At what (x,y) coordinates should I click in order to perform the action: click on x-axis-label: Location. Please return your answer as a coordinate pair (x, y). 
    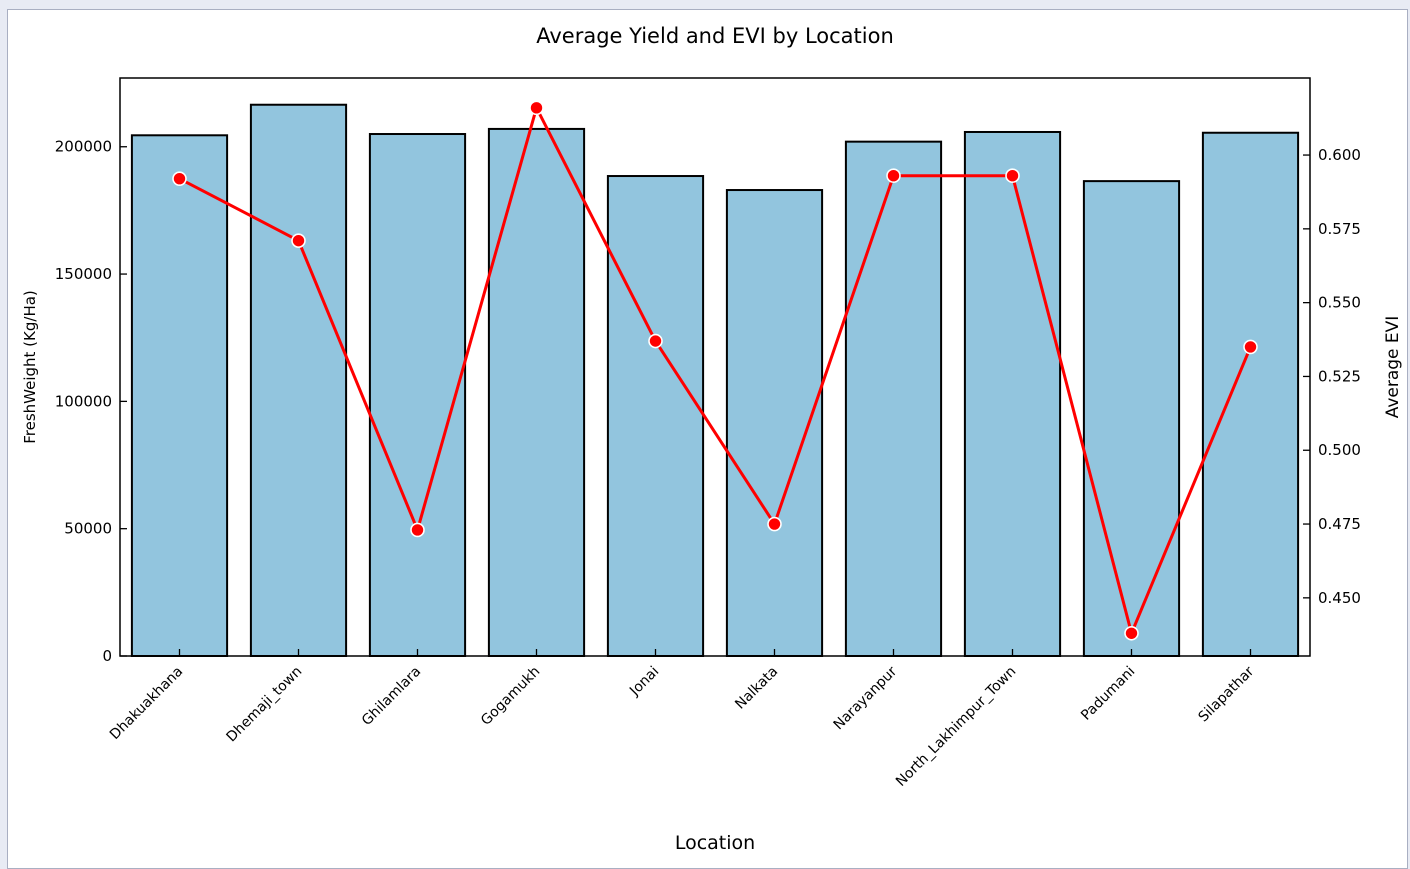
    Looking at the image, I should click on (715, 843).